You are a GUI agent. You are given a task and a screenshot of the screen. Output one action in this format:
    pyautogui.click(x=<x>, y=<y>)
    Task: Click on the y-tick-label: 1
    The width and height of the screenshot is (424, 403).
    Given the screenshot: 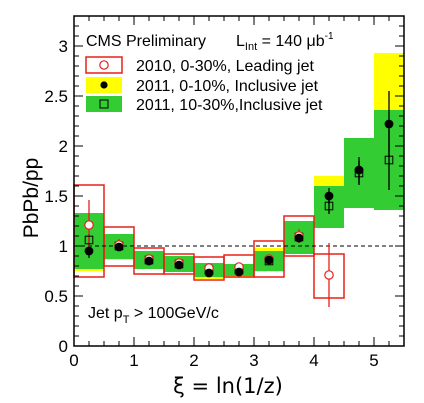 What is the action you would take?
    pyautogui.click(x=63, y=246)
    